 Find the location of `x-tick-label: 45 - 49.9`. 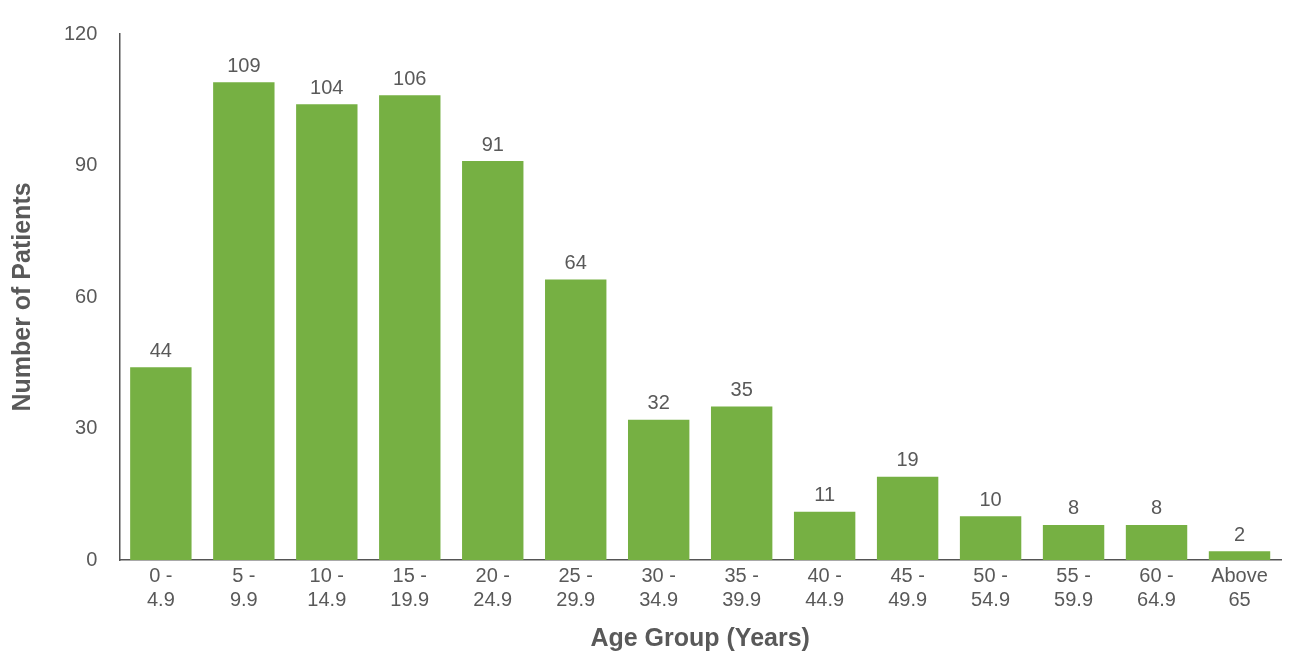

x-tick-label: 45 - 49.9 is located at coordinates (908, 586).